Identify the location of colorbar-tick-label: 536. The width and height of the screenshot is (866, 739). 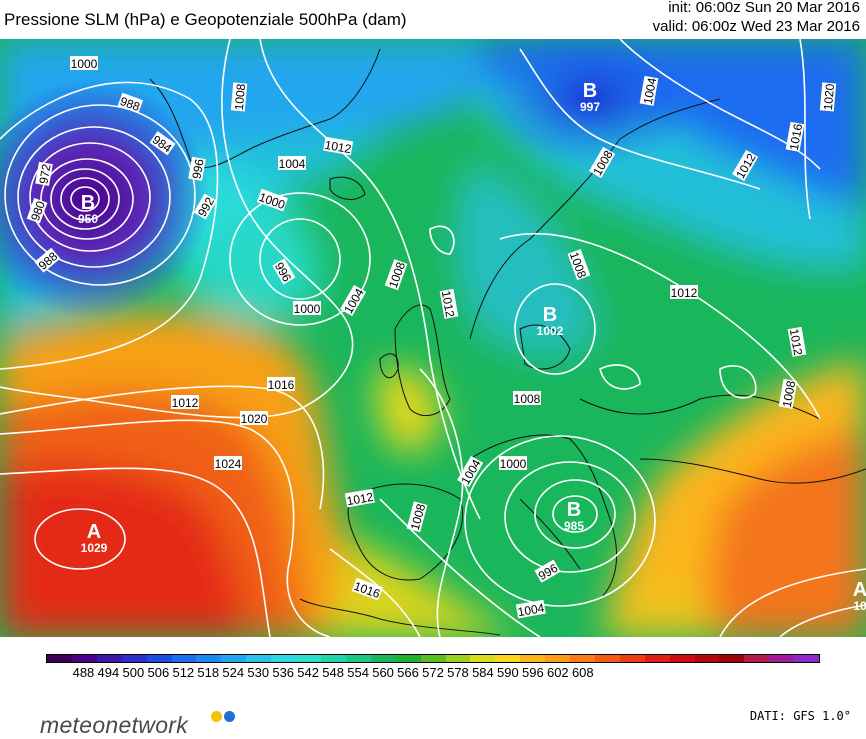
(283, 672).